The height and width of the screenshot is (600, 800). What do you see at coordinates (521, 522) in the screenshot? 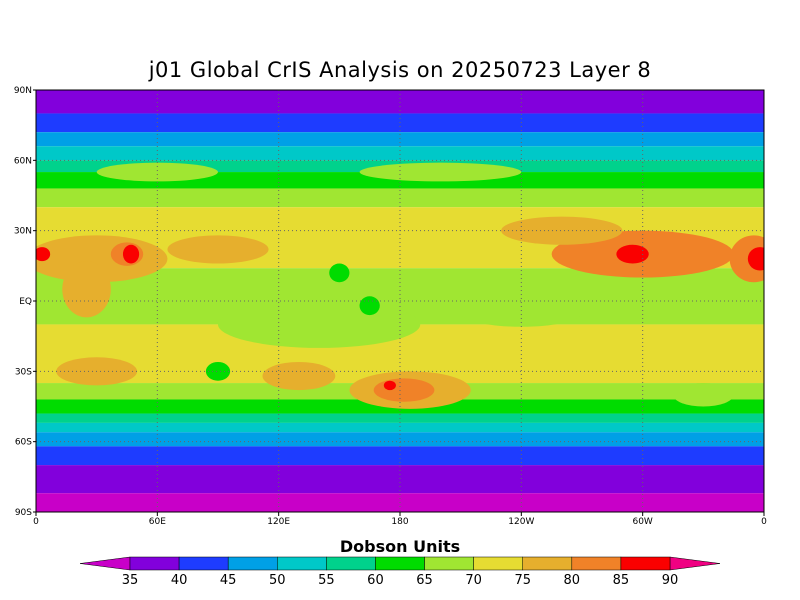
I see `x-tick-label: 120W` at bounding box center [521, 522].